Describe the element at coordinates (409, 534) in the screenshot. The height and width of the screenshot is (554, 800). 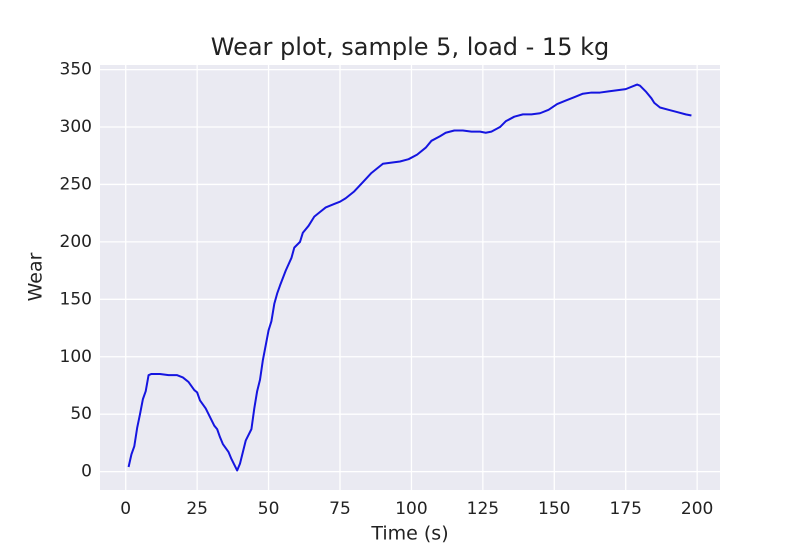
I see `x-axis-label: Time (s)` at that location.